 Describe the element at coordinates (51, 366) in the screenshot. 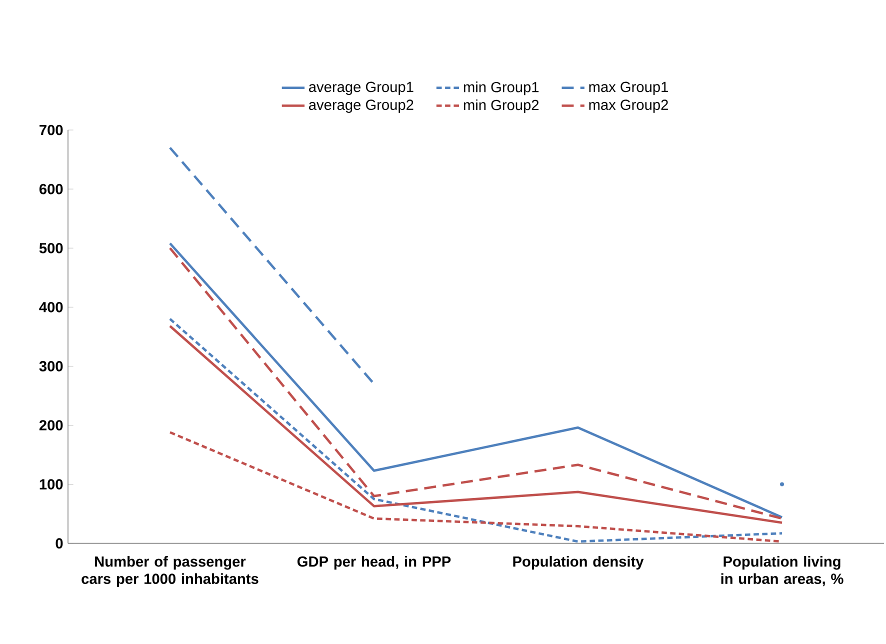

I see `y-tick-label: 300` at that location.